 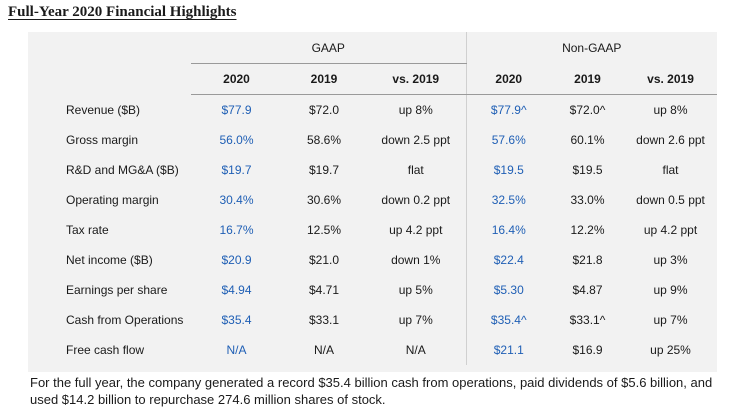 I want to click on row-label: Gross margin, so click(x=102, y=140).